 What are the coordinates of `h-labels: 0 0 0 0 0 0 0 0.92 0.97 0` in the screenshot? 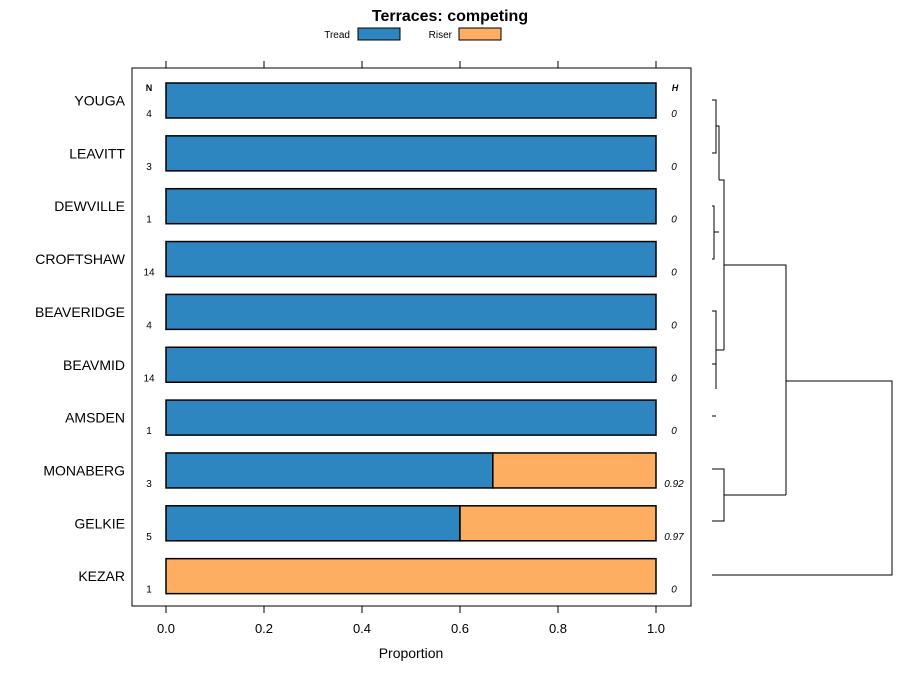 It's located at (674, 352).